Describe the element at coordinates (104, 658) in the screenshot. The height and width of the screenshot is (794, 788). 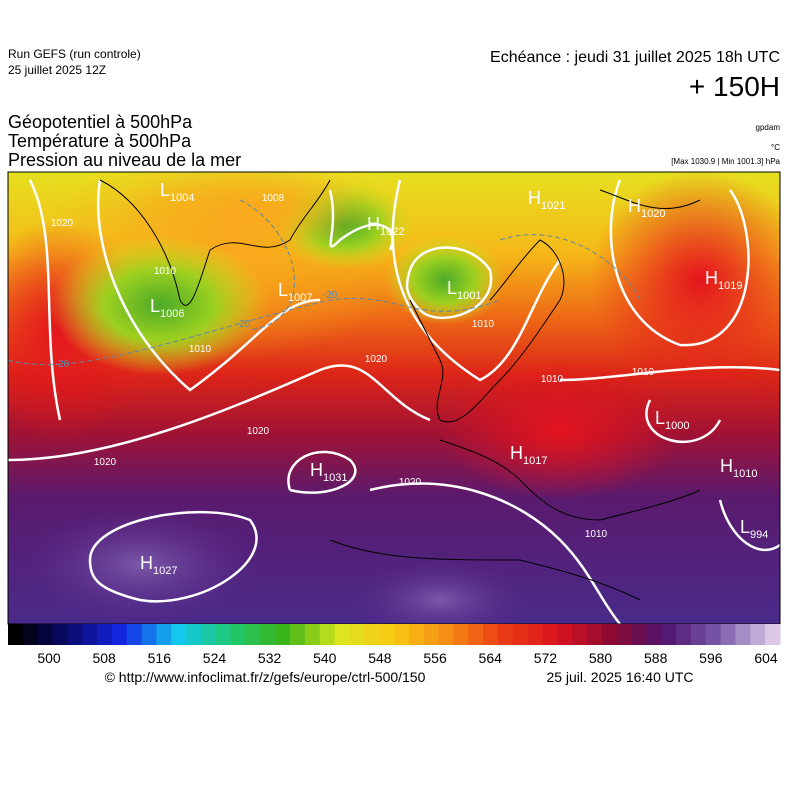
I see `colorbar-label: 508` at that location.